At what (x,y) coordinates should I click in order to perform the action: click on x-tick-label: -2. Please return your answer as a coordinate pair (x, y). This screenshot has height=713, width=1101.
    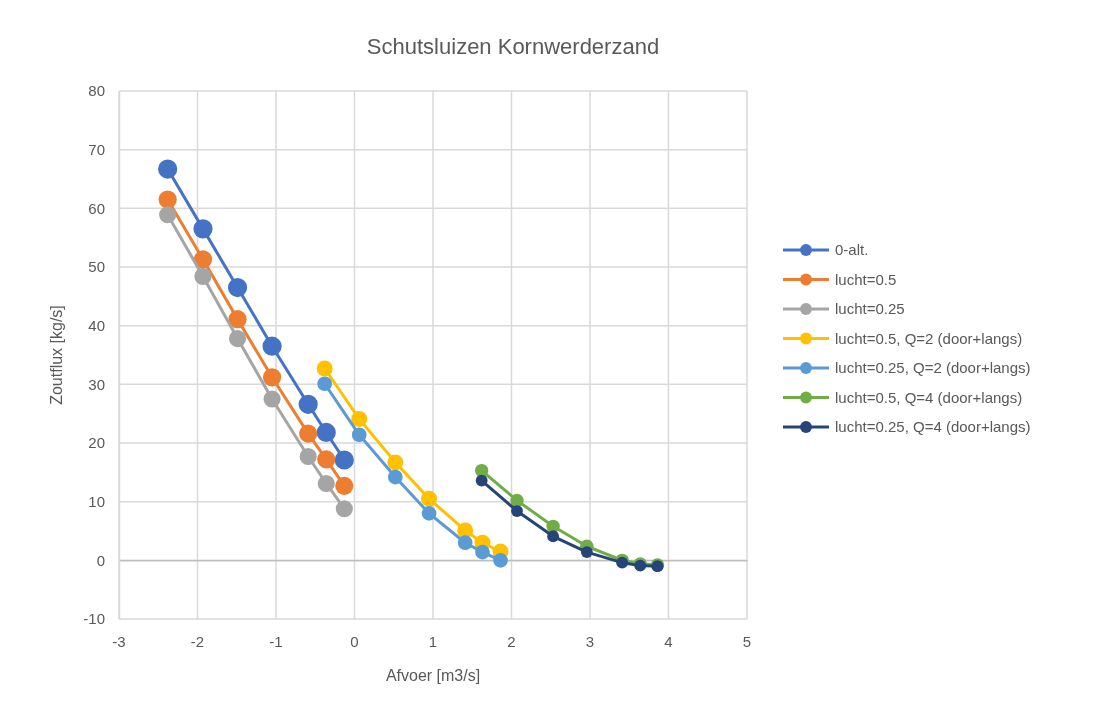
    Looking at the image, I should click on (197, 641).